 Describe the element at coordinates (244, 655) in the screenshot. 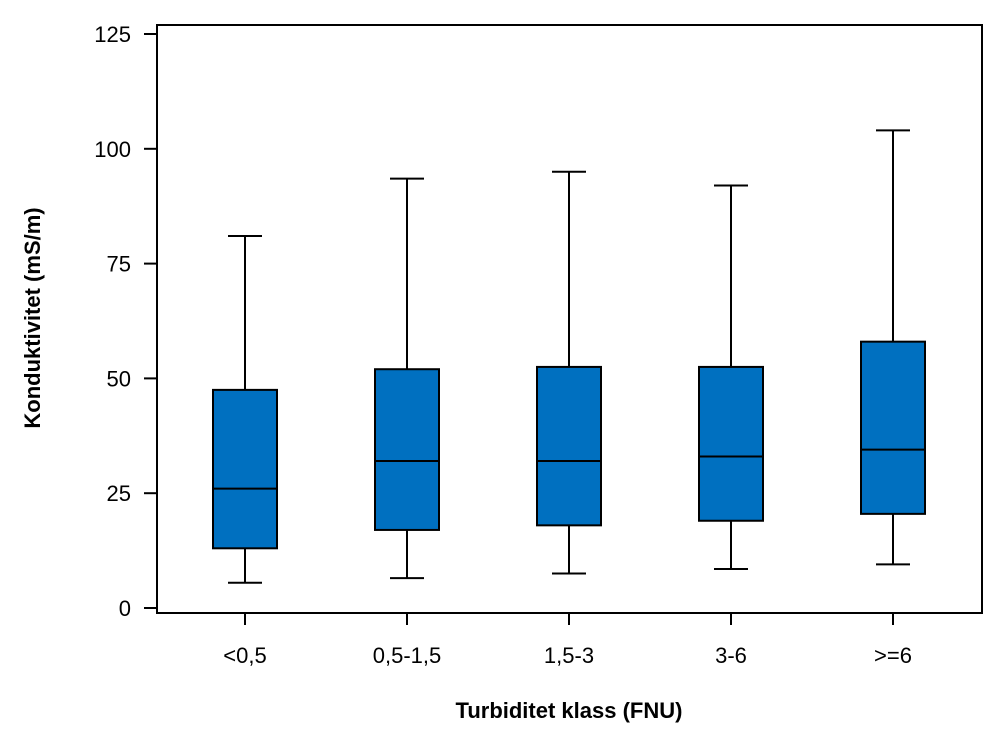

I see `x-tick-label-0: <0,5` at that location.